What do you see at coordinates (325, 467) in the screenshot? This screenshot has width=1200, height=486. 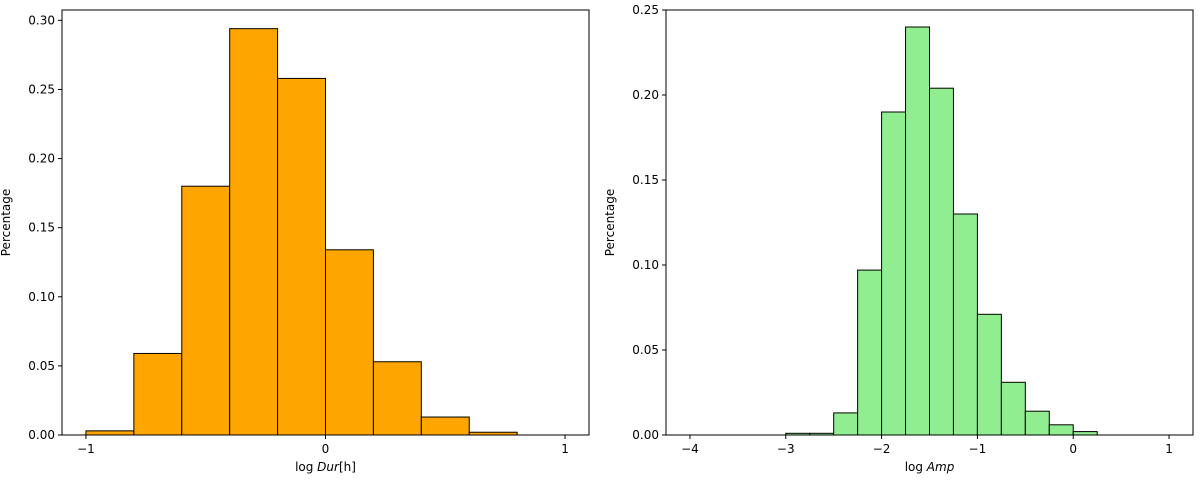 I see `x-axis-label: log Dur[h]` at bounding box center [325, 467].